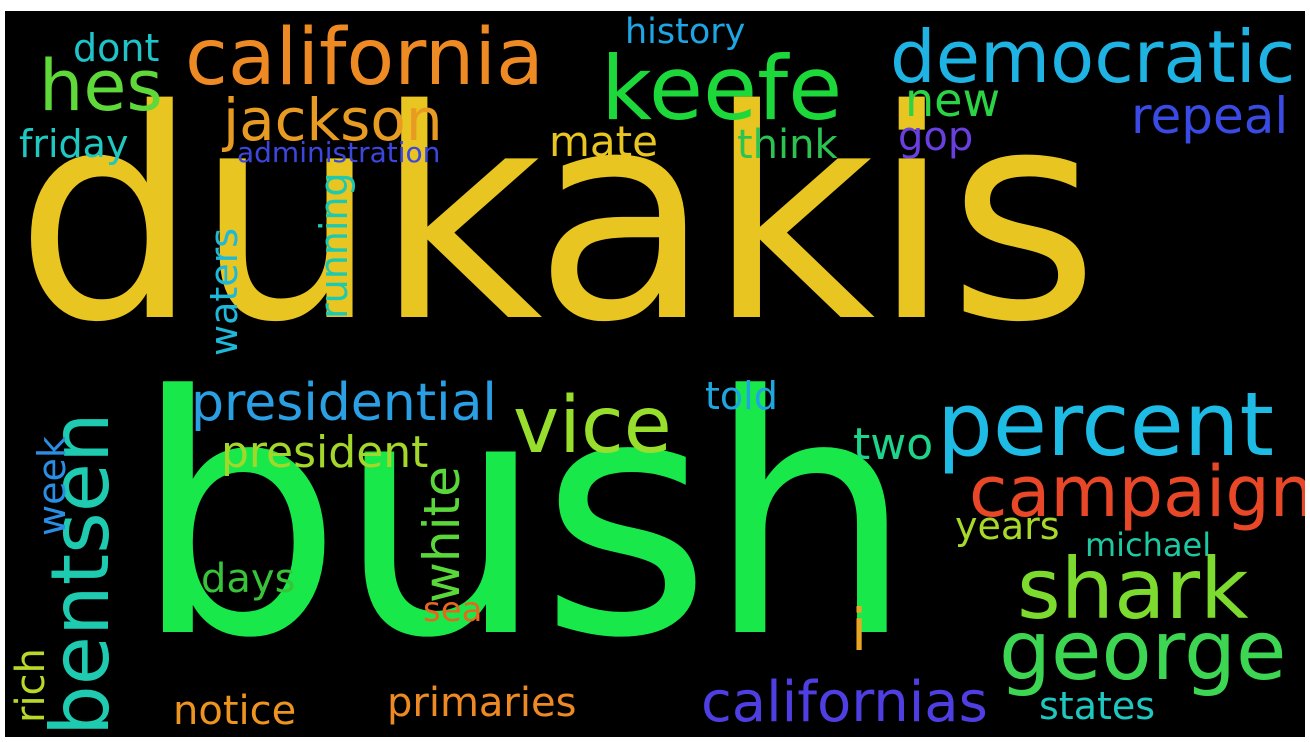 The height and width of the screenshot is (742, 1310). Describe the element at coordinates (893, 444) in the screenshot. I see `word-two: two` at that location.